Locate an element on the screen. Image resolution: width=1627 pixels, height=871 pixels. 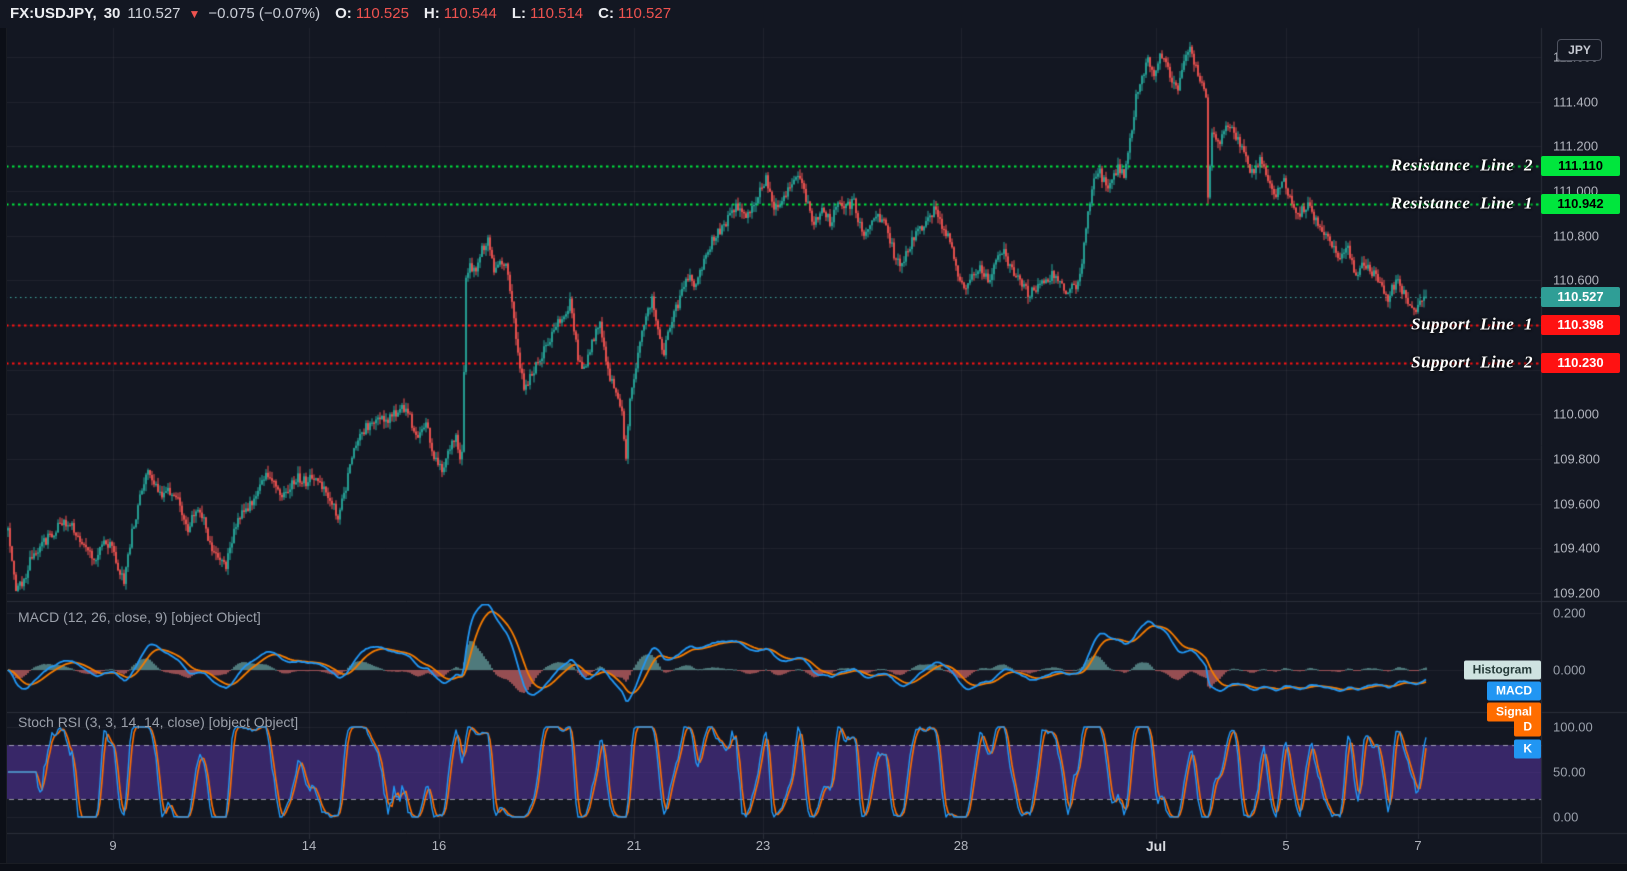
time-axis-label: 9 is located at coordinates (113, 845).